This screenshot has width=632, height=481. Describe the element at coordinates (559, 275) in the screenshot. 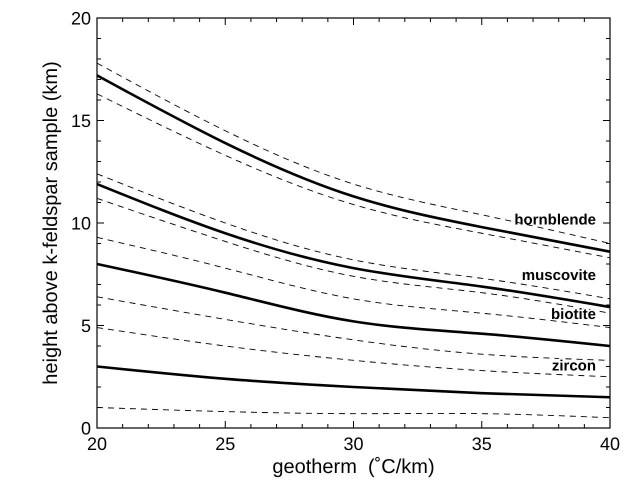

I see `legend-label: muscovite` at that location.